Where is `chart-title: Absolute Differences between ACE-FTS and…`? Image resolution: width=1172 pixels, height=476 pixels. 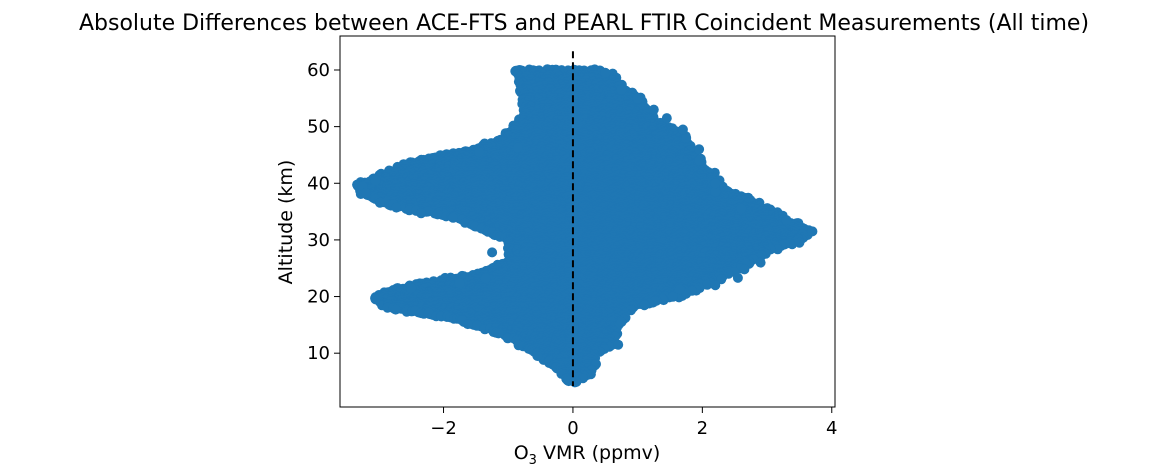
chart-title: Absolute Differences between ACE-FTS and… is located at coordinates (584, 23).